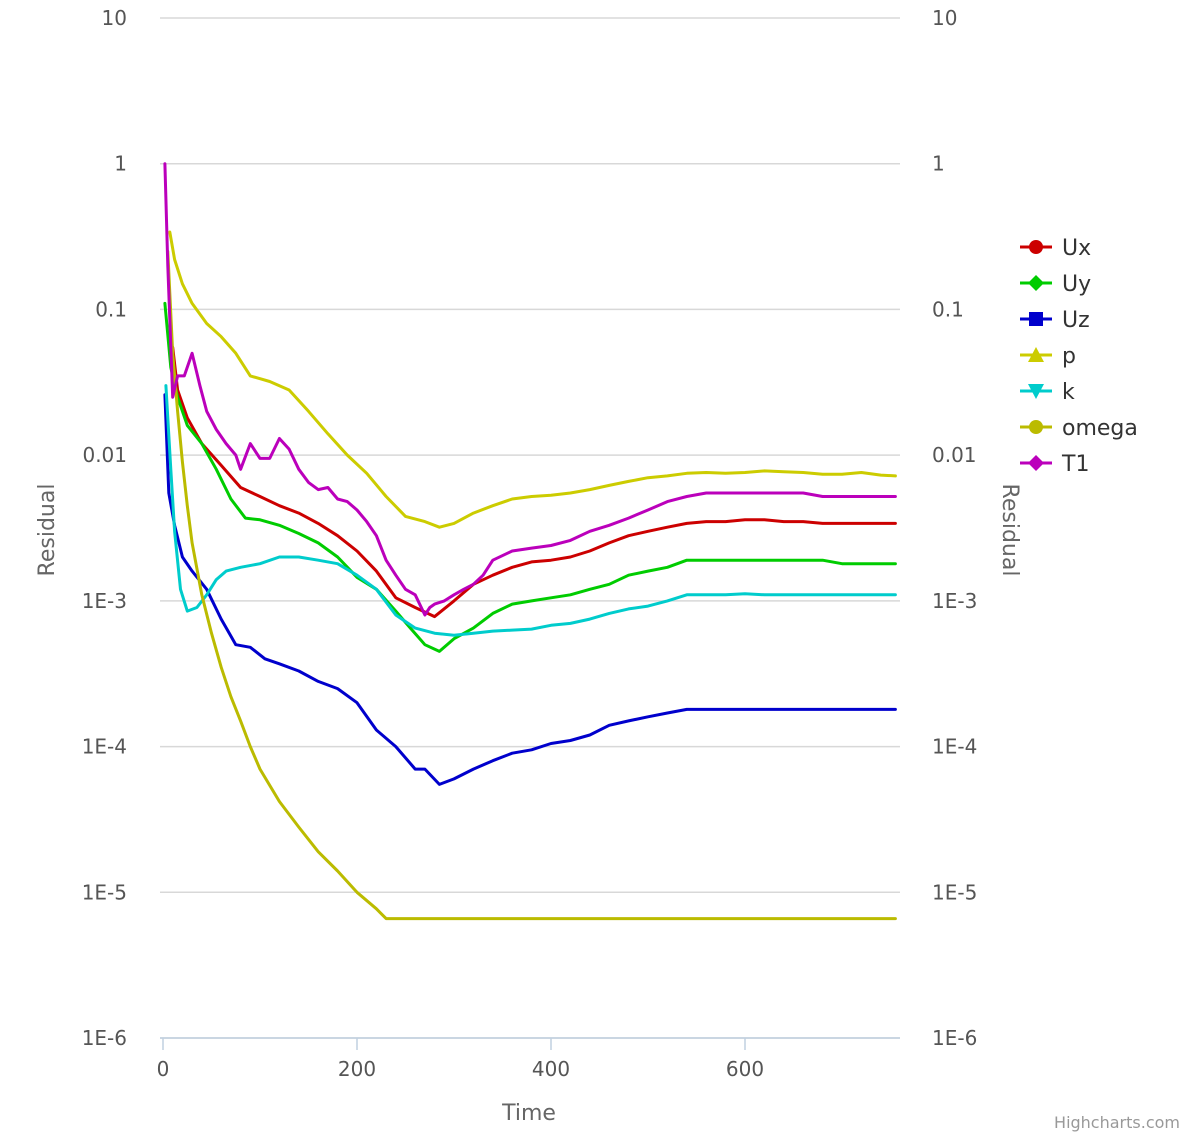 This screenshot has width=1200, height=1138. Describe the element at coordinates (954, 528) in the screenshot. I see `y-axis-right-ticks: 10 1 0.1 0.01 1E-3 1E-4 1E-5 1E-6` at that location.